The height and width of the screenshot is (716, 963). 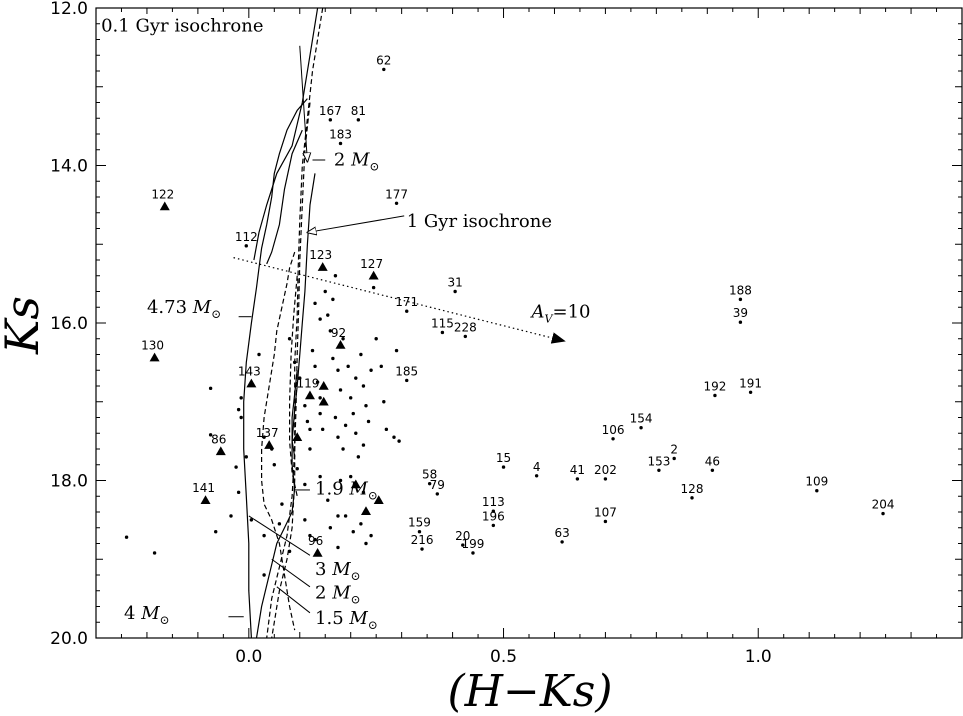 I want to click on star-label: 79, so click(x=437, y=485).